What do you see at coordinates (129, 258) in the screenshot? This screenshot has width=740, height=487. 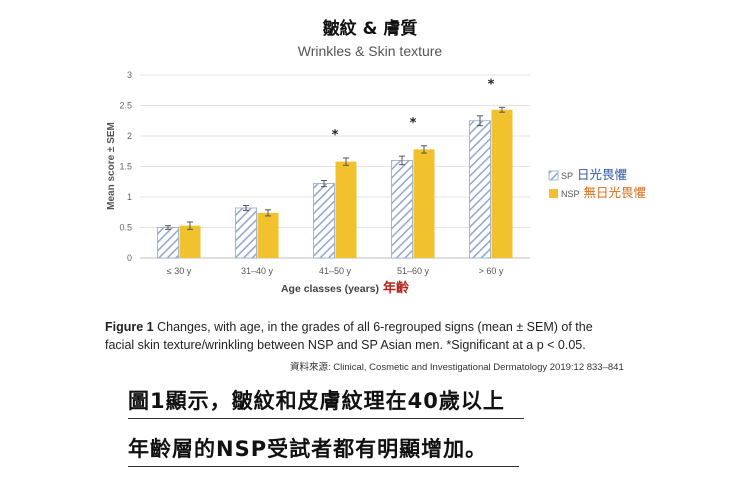 I see `y-tick-label: 0` at bounding box center [129, 258].